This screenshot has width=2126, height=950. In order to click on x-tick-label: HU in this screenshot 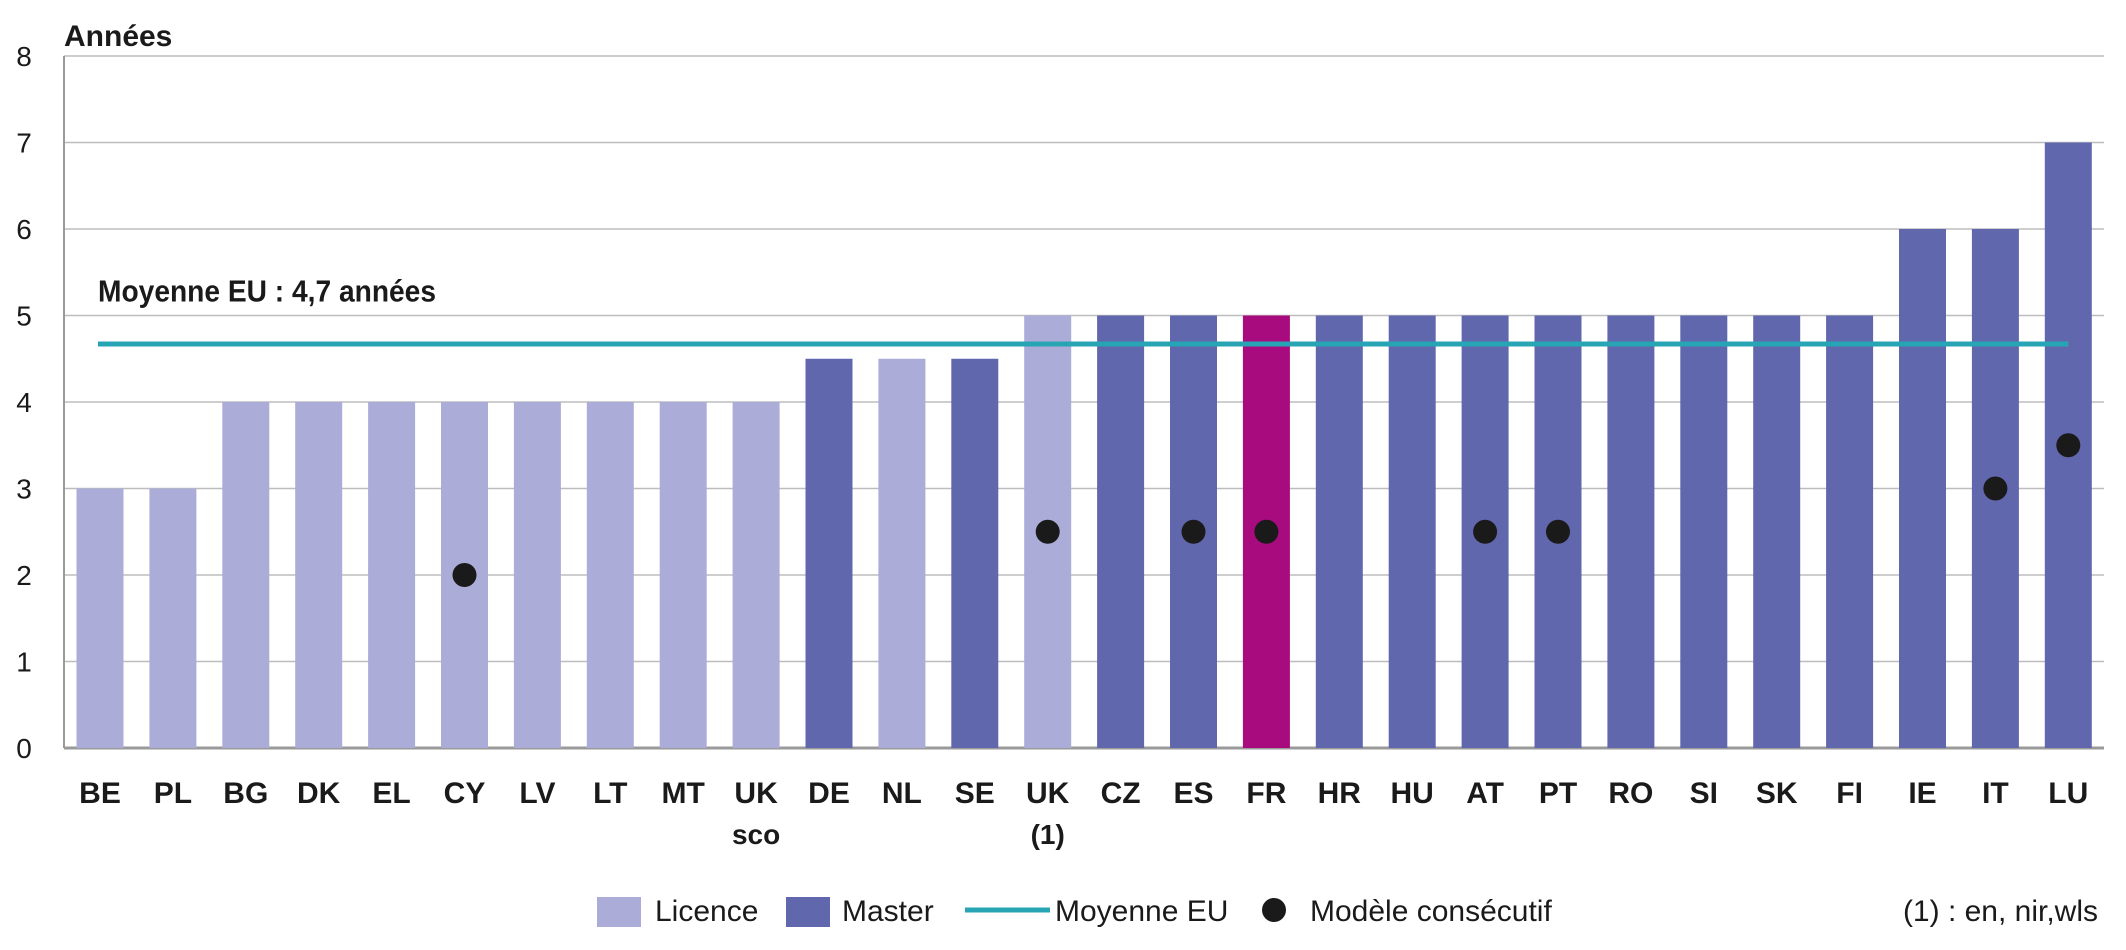, I will do `click(1412, 793)`.